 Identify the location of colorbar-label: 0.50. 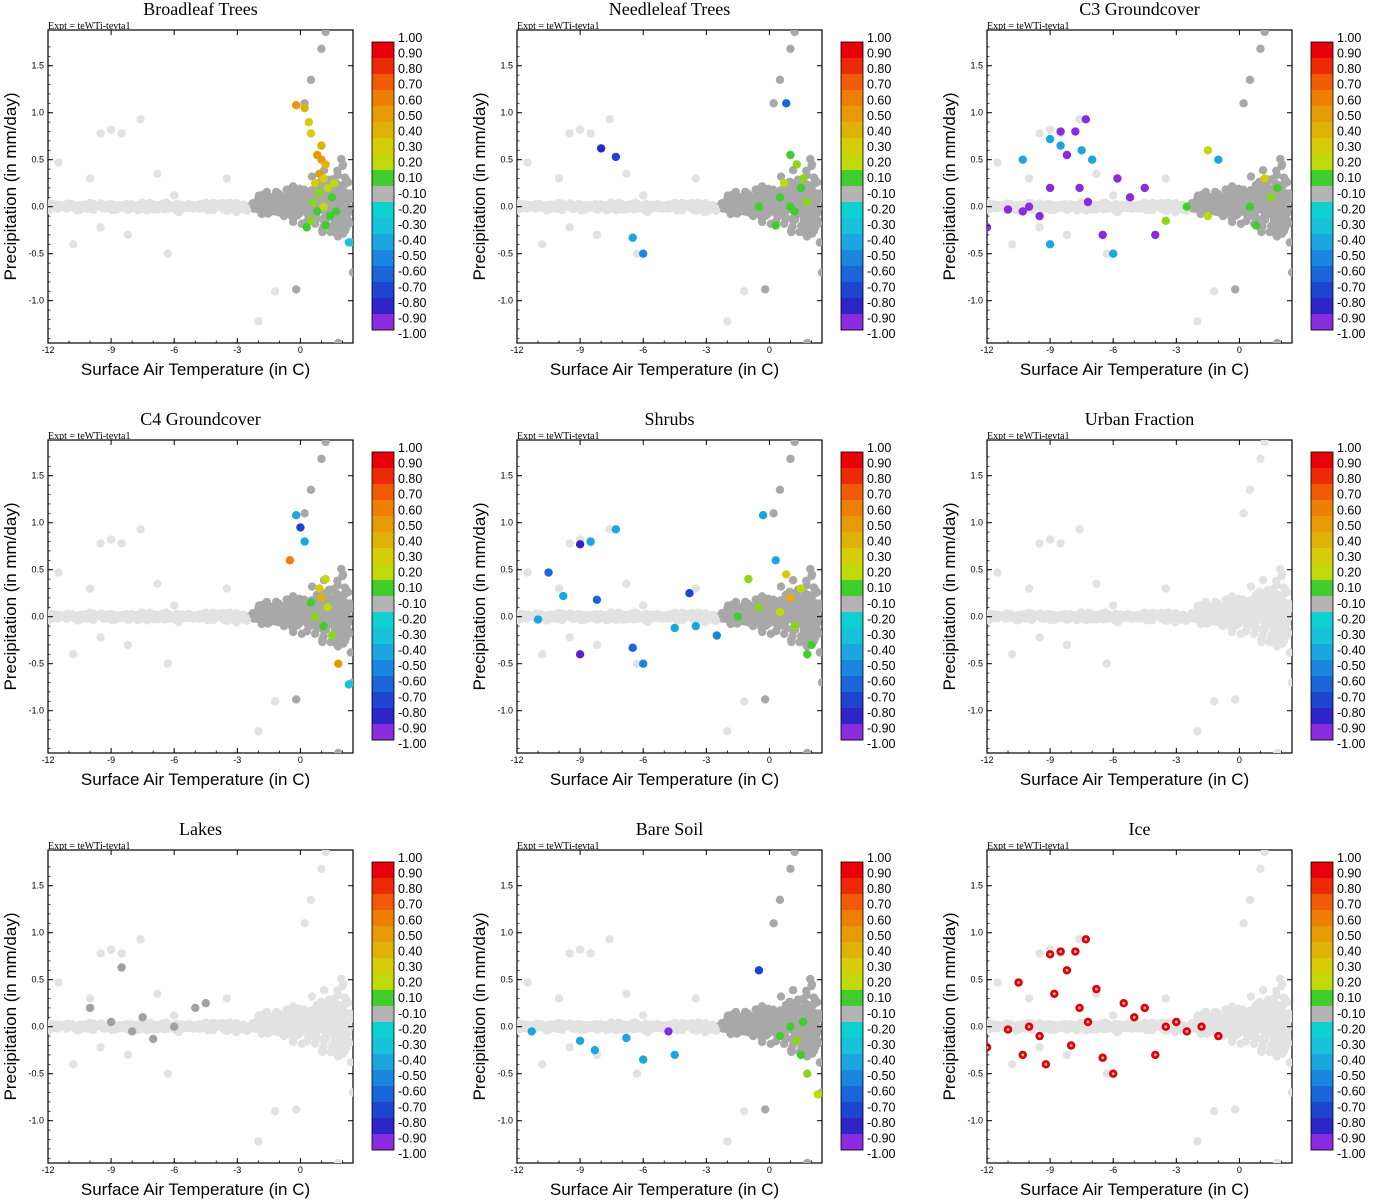
(410, 526).